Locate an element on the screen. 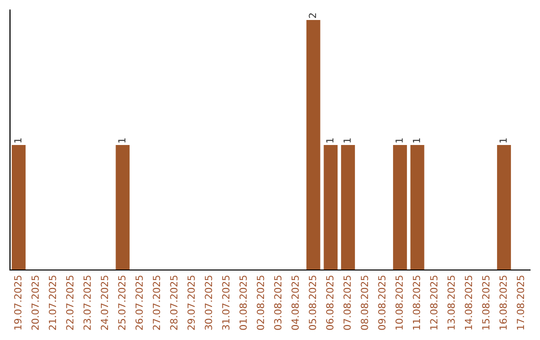 The image size is (540, 340). x-tick-label: 12.08.2025 is located at coordinates (434, 303).